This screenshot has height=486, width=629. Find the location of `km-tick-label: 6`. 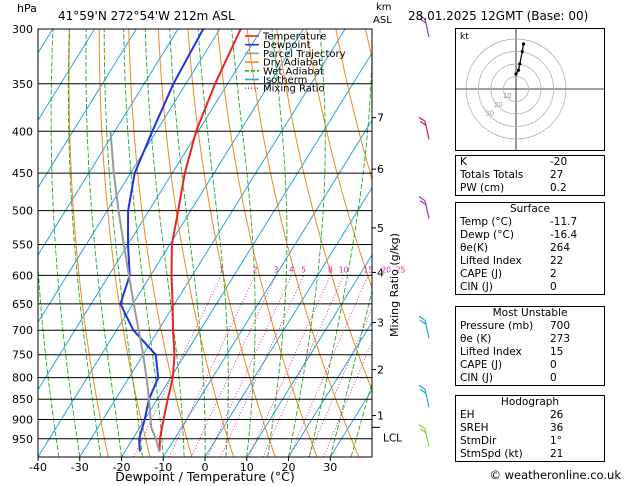

km-tick-label: 6 is located at coordinates (380, 169).